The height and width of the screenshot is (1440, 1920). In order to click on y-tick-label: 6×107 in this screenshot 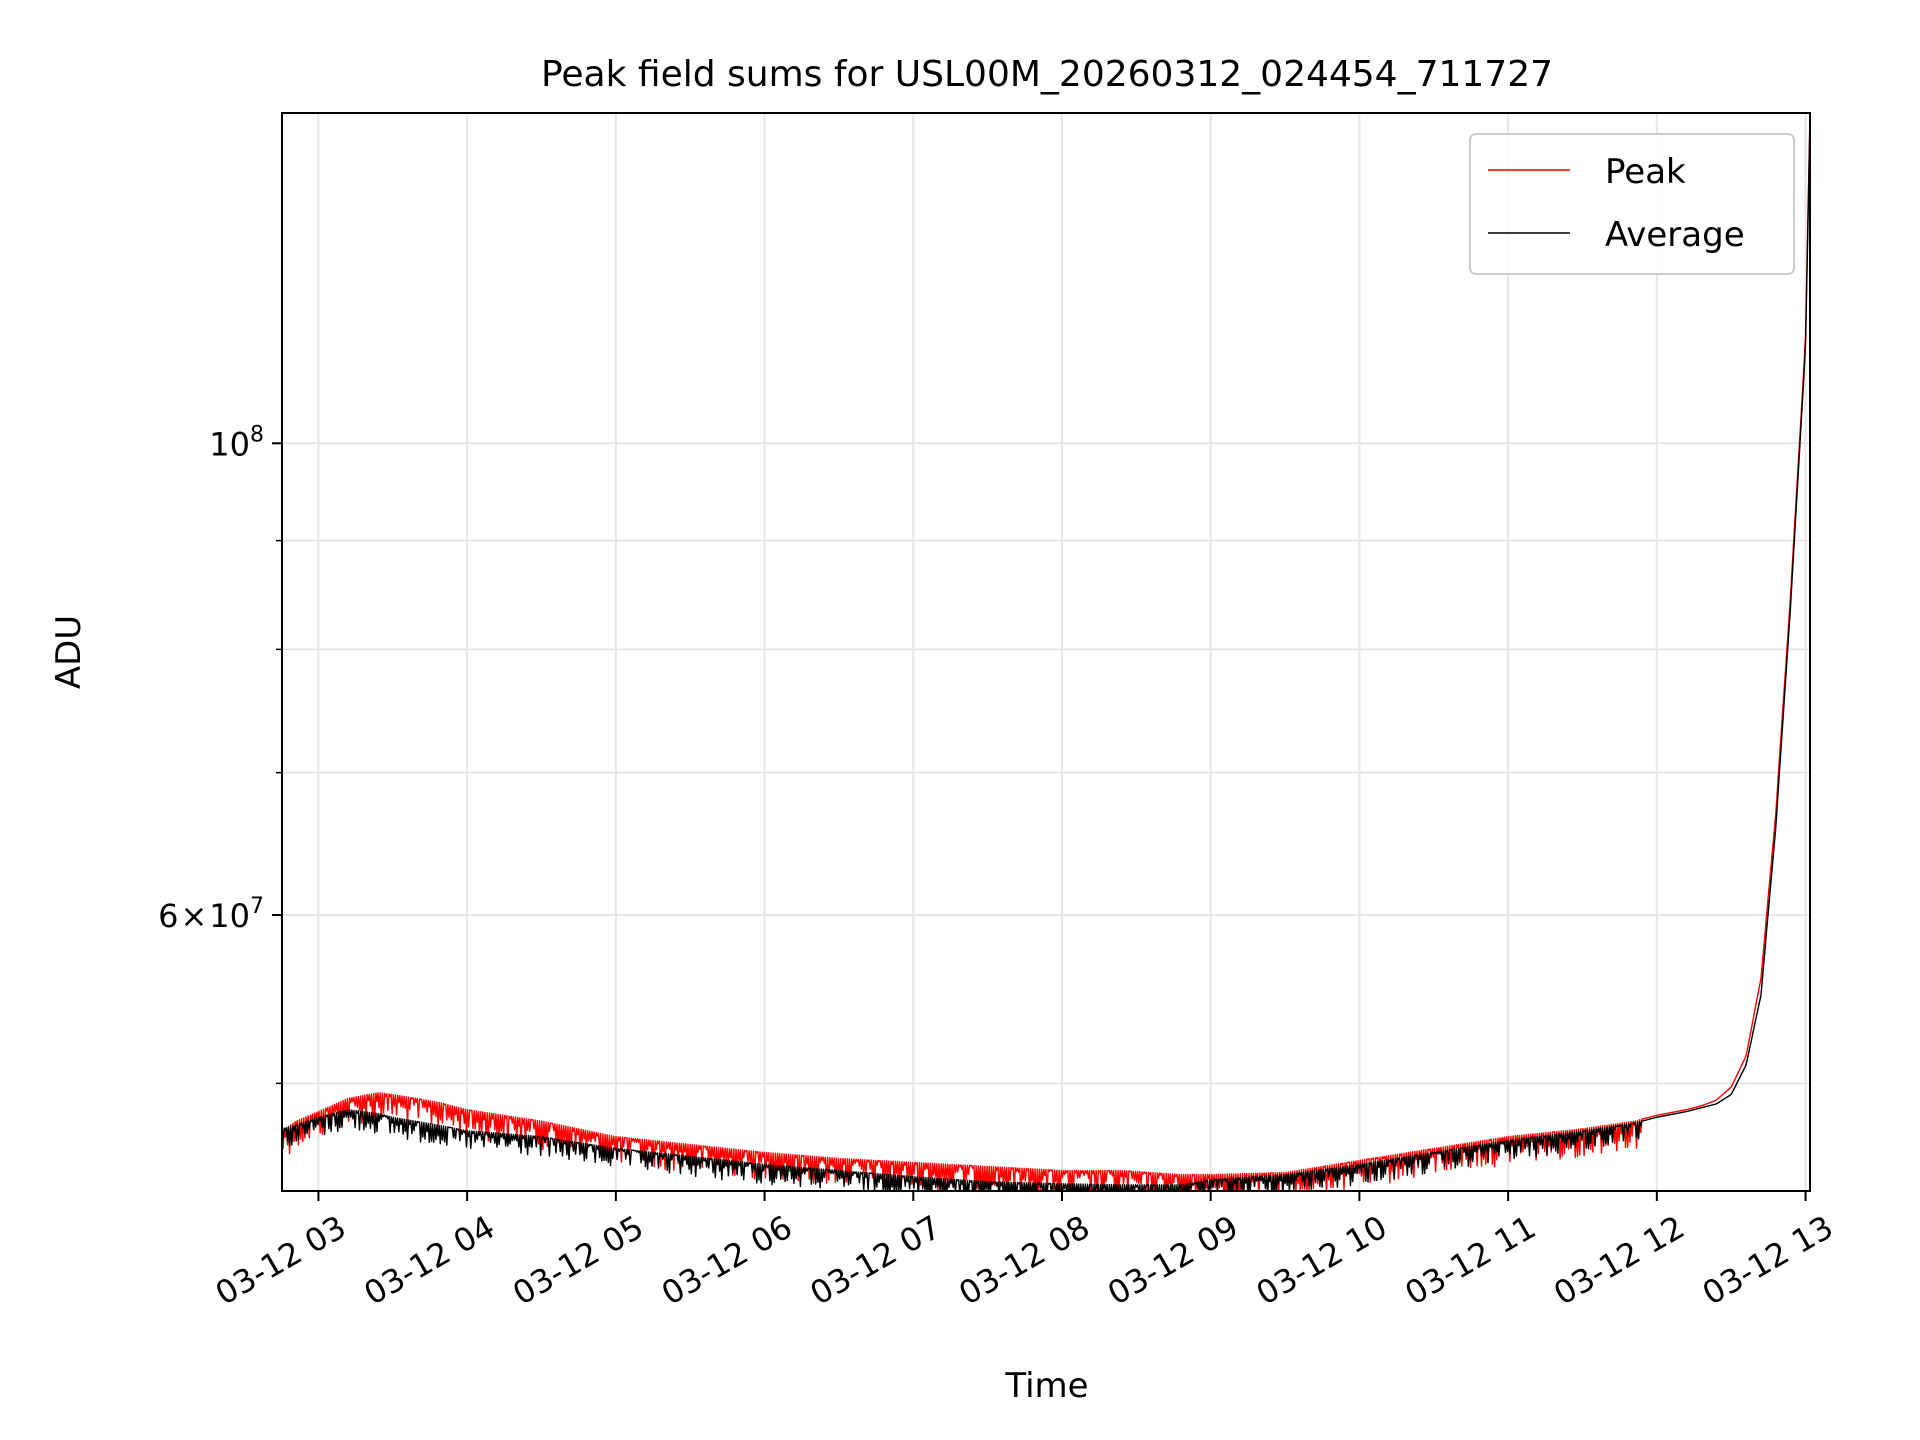, I will do `click(211, 914)`.